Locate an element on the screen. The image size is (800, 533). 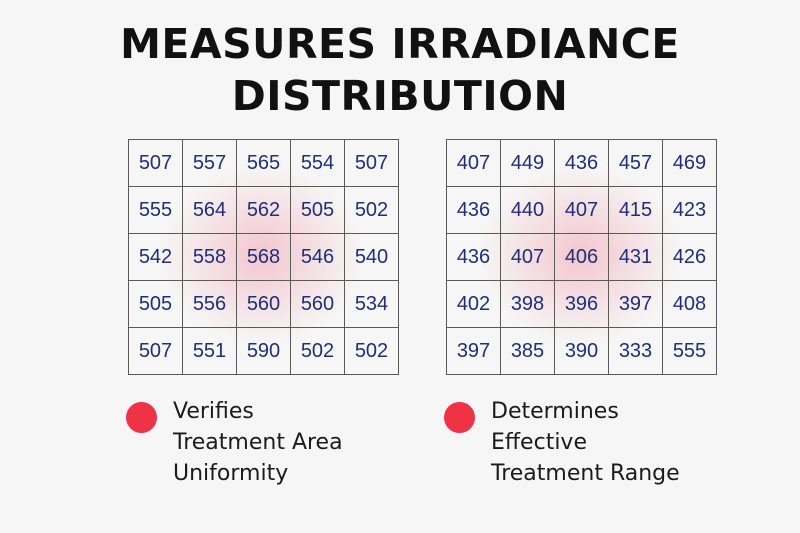
grid-cell: 558 is located at coordinates (209, 257).